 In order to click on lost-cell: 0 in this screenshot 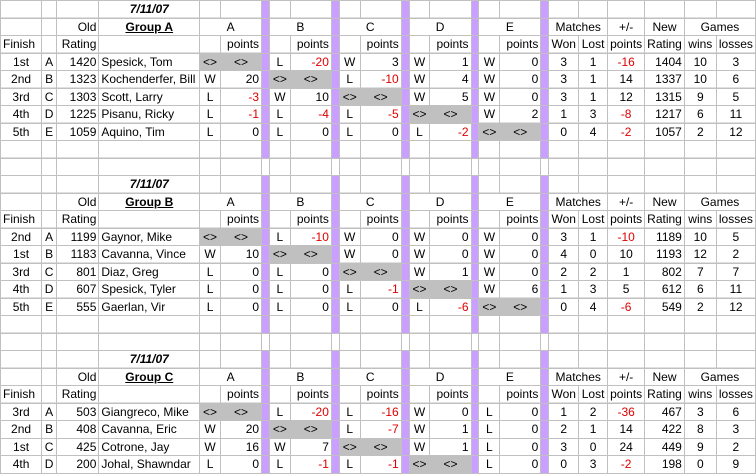, I will do `click(593, 446)`.